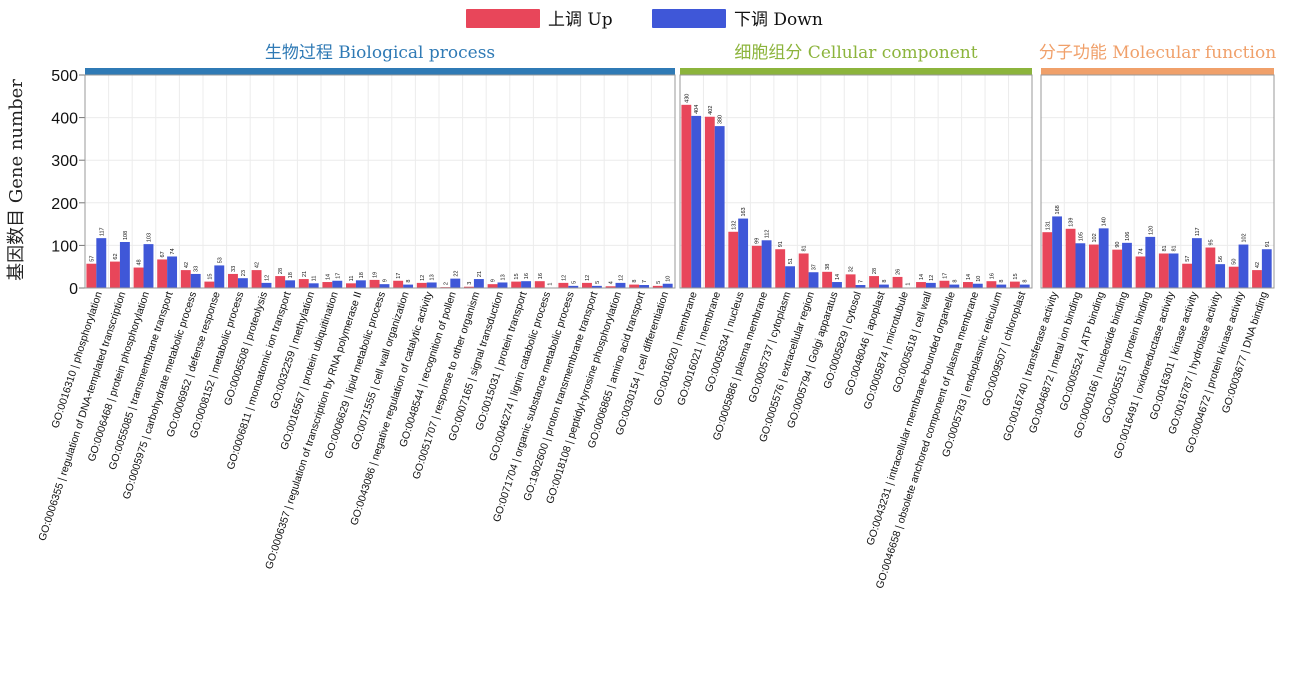 The width and height of the screenshot is (1302, 690). Describe the element at coordinates (503, 18) in the screenshot. I see `legend-up-swatch` at that location.